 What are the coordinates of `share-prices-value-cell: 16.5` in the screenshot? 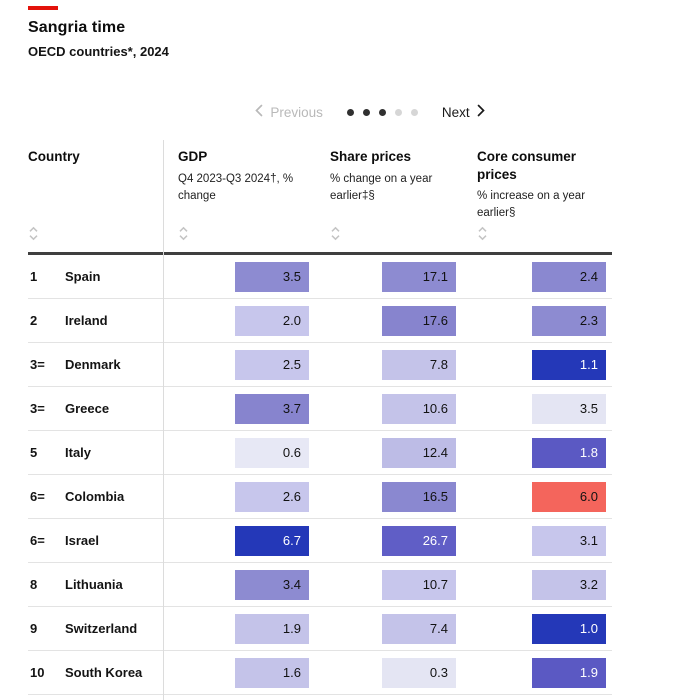 It's located at (388, 496).